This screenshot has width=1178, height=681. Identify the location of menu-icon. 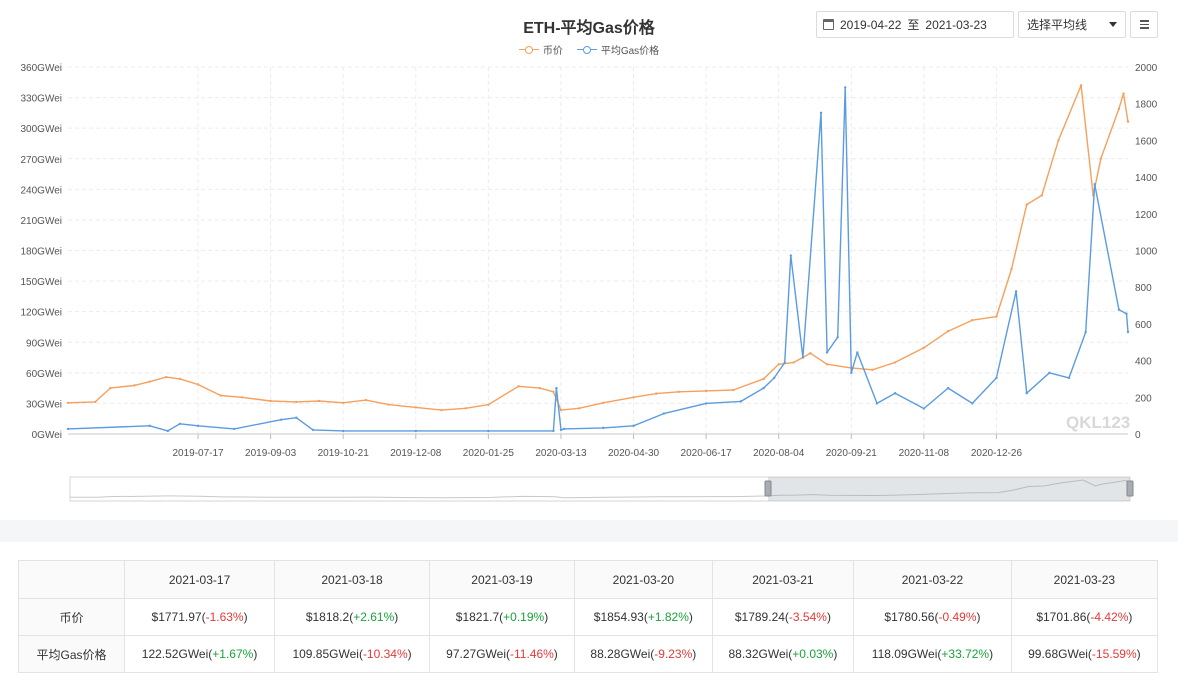
(1144, 21).